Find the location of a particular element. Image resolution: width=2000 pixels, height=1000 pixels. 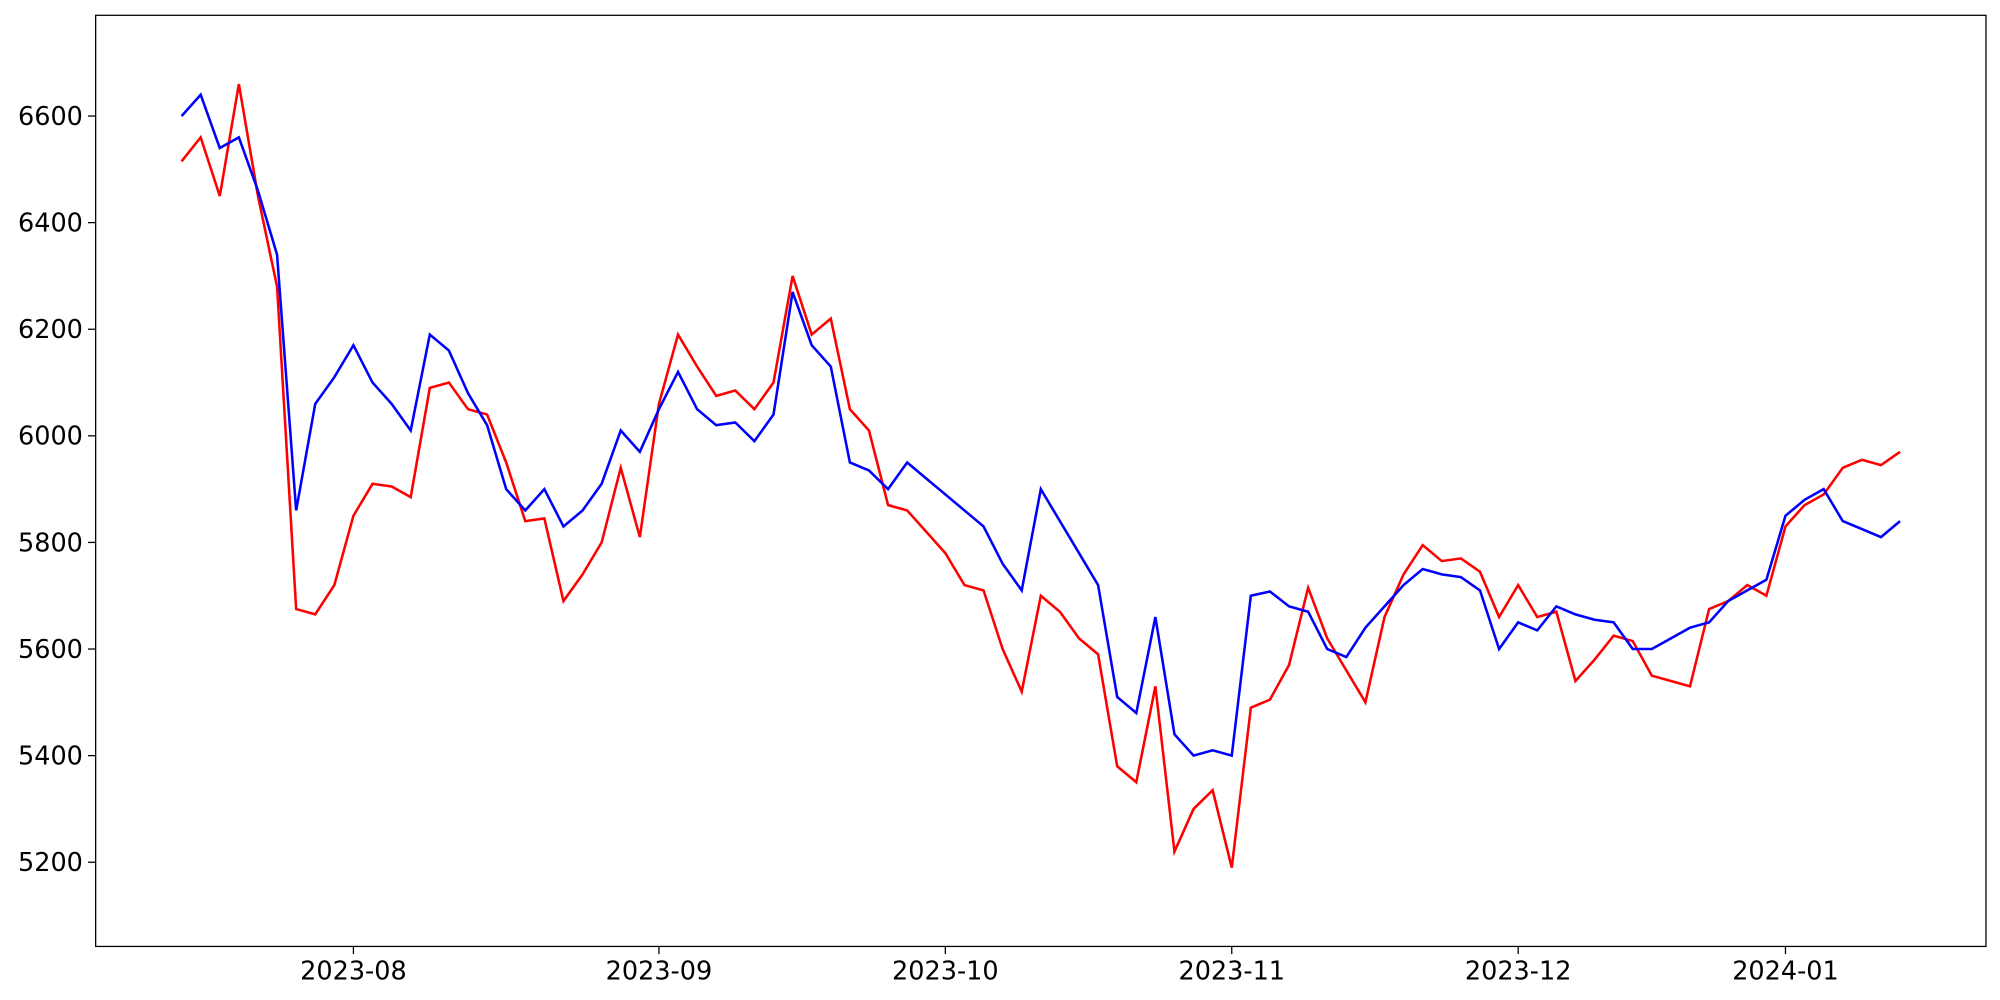

y-tick-label: 6400 is located at coordinates (50, 224).